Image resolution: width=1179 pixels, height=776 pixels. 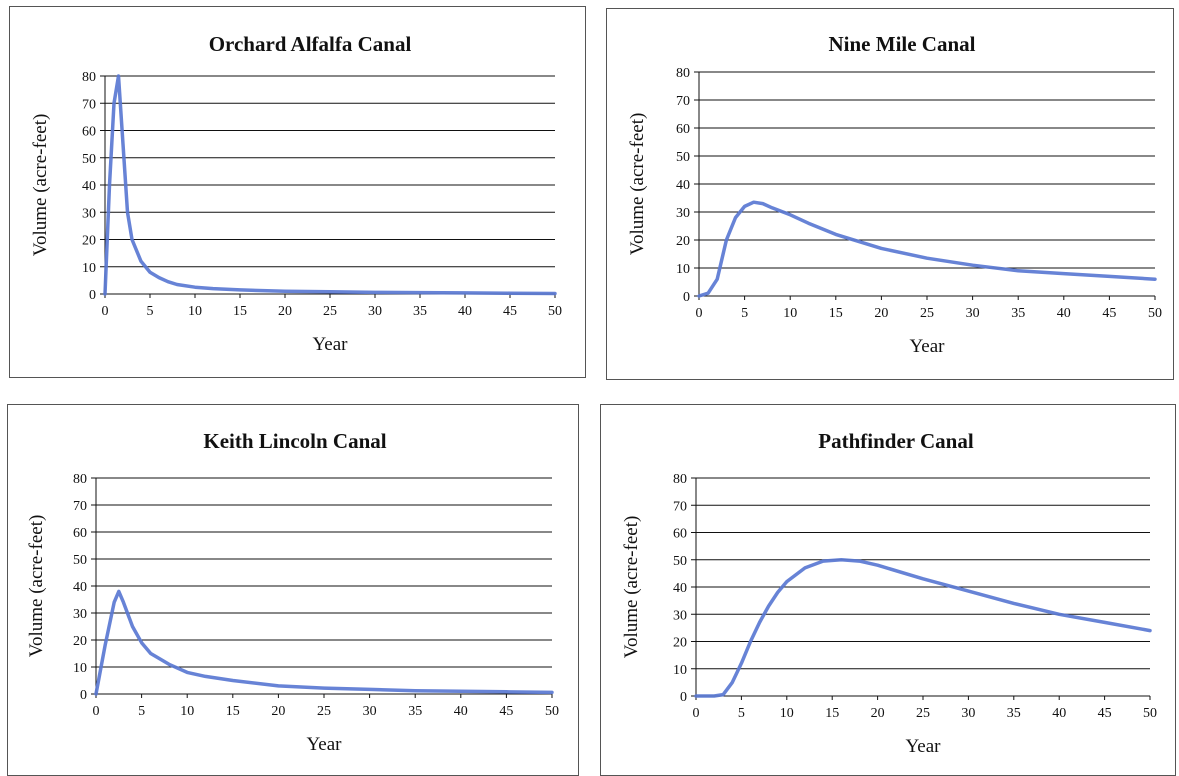 What do you see at coordinates (896, 441) in the screenshot?
I see `chart-title: Pathfinder Canal` at bounding box center [896, 441].